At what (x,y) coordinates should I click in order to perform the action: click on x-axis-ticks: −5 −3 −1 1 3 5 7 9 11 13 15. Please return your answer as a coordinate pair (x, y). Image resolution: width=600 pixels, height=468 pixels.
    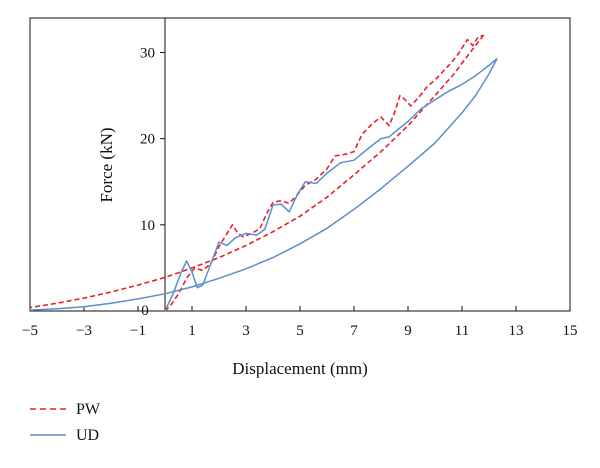
    Looking at the image, I should click on (300, 322).